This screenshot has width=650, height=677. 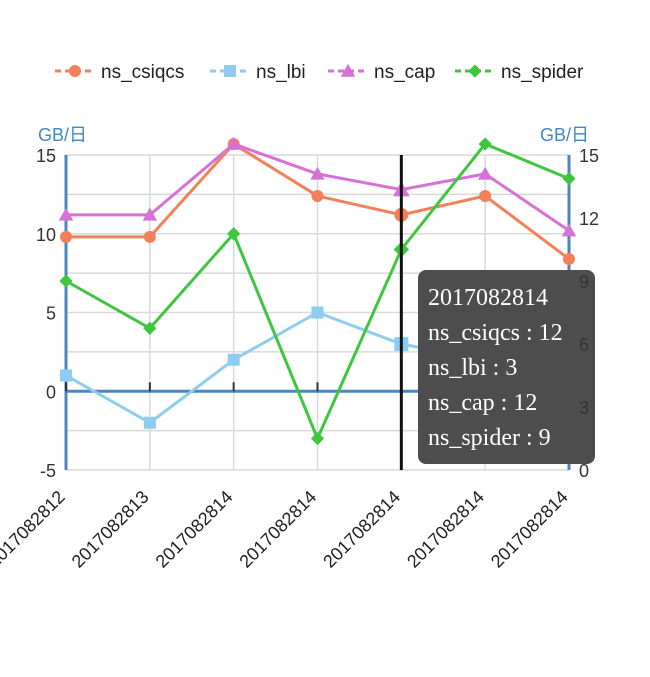 I want to click on y-right-tick-label: 6, so click(x=584, y=345).